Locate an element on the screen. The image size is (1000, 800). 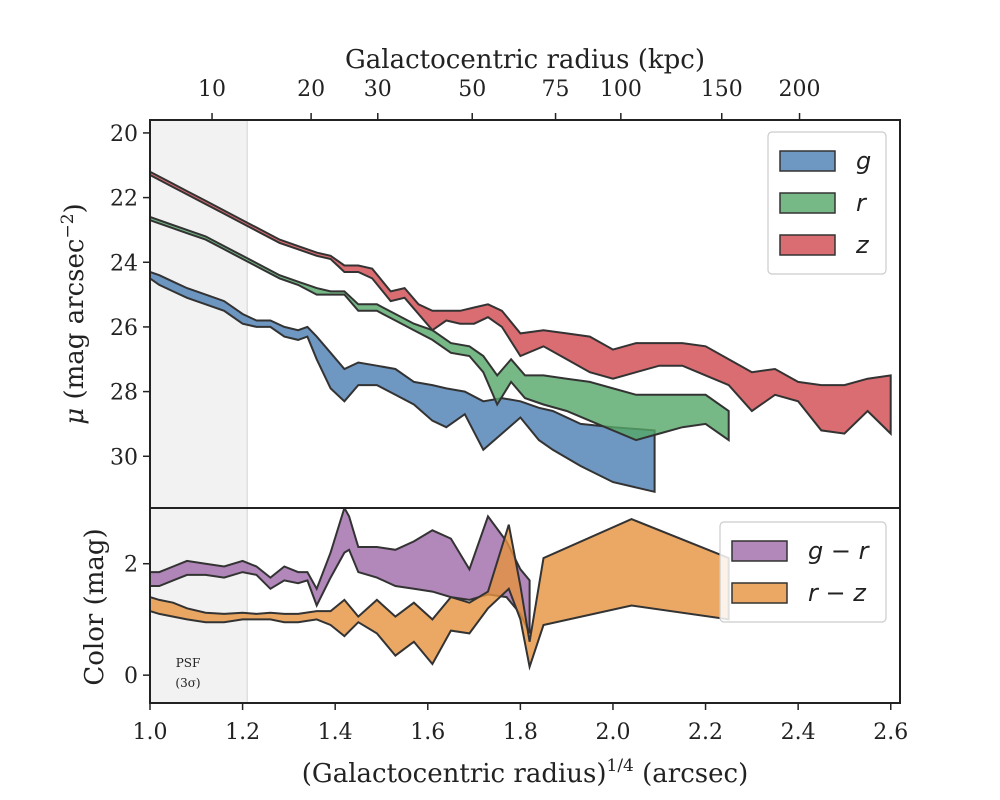
x-tick-label: 1.6 is located at coordinates (427, 732).